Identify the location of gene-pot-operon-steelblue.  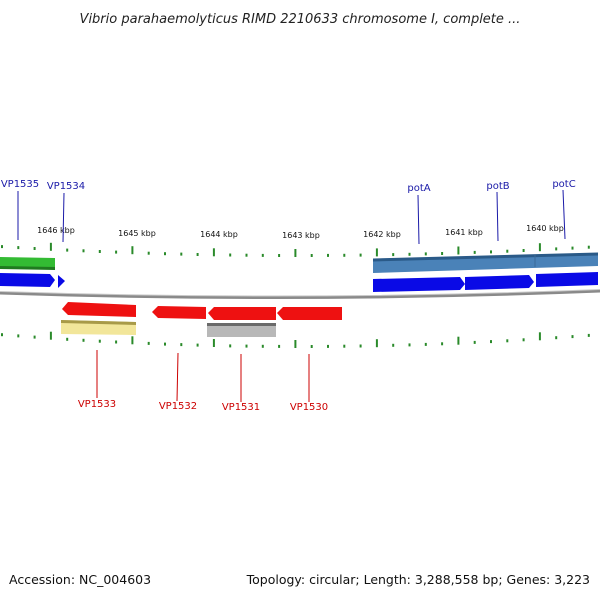
(485, 263).